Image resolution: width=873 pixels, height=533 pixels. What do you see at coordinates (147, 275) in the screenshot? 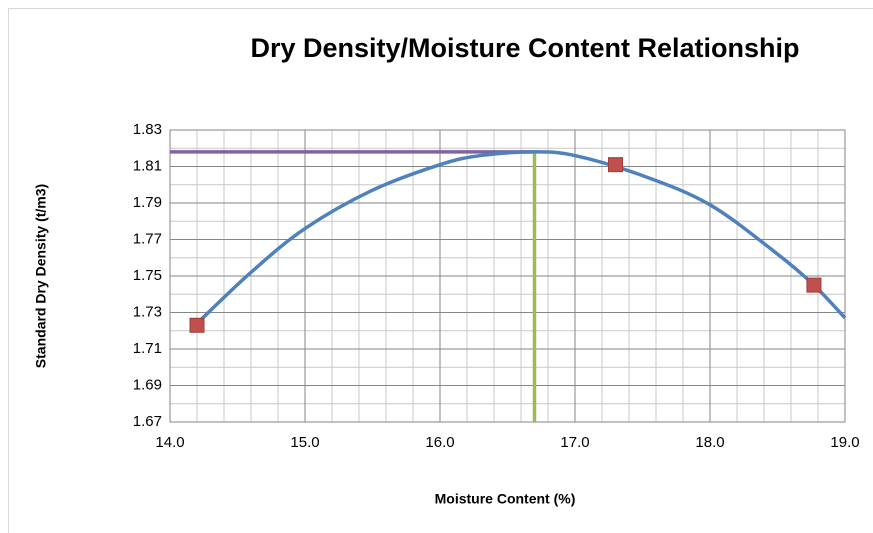
I see `y-tick-label: 1.75` at bounding box center [147, 275].